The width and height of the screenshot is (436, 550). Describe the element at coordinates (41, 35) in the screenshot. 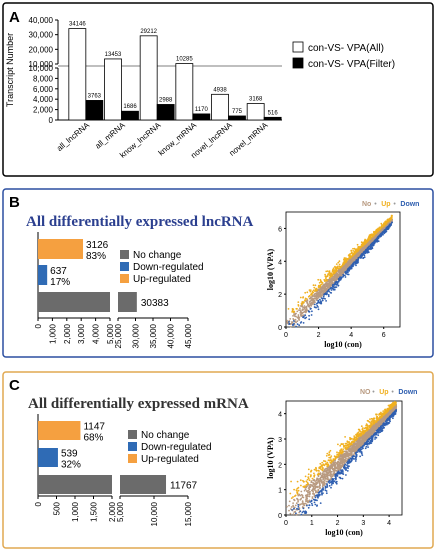

I see `a-ytick-label: 30,000` at that location.